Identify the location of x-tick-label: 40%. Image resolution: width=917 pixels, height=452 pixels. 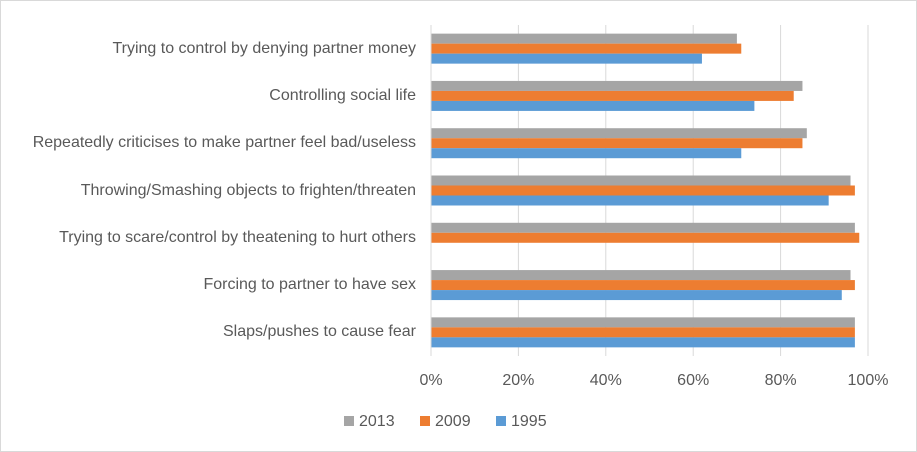
(606, 380).